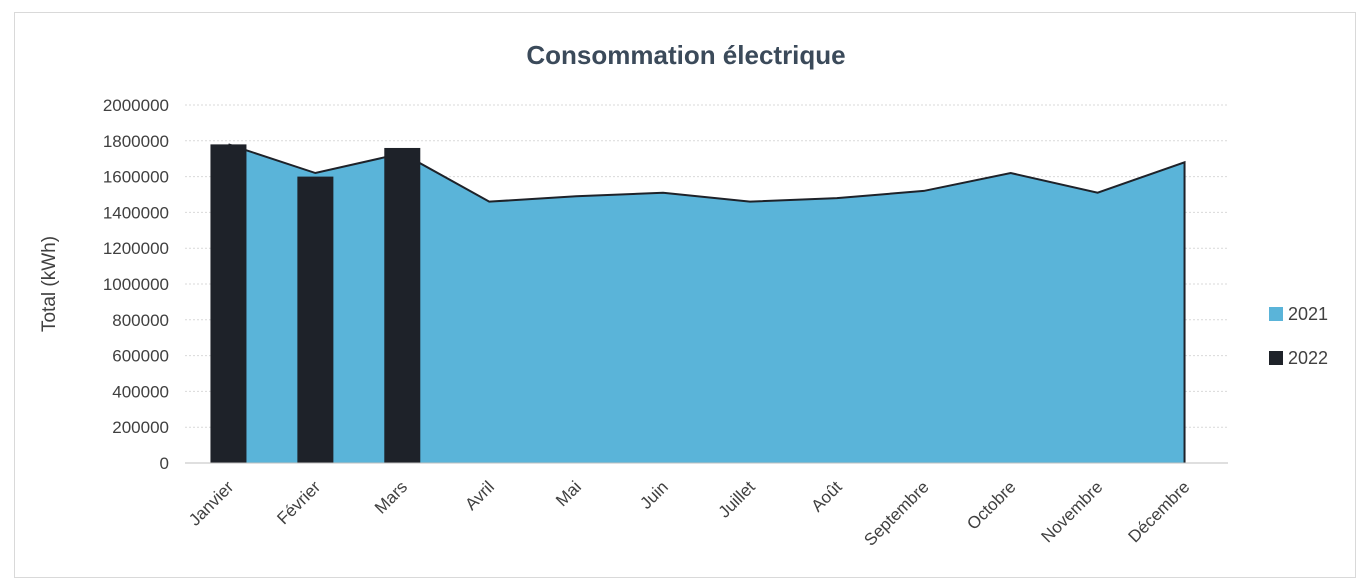 The image size is (1369, 585). I want to click on x-tick-label: Mai, so click(568, 493).